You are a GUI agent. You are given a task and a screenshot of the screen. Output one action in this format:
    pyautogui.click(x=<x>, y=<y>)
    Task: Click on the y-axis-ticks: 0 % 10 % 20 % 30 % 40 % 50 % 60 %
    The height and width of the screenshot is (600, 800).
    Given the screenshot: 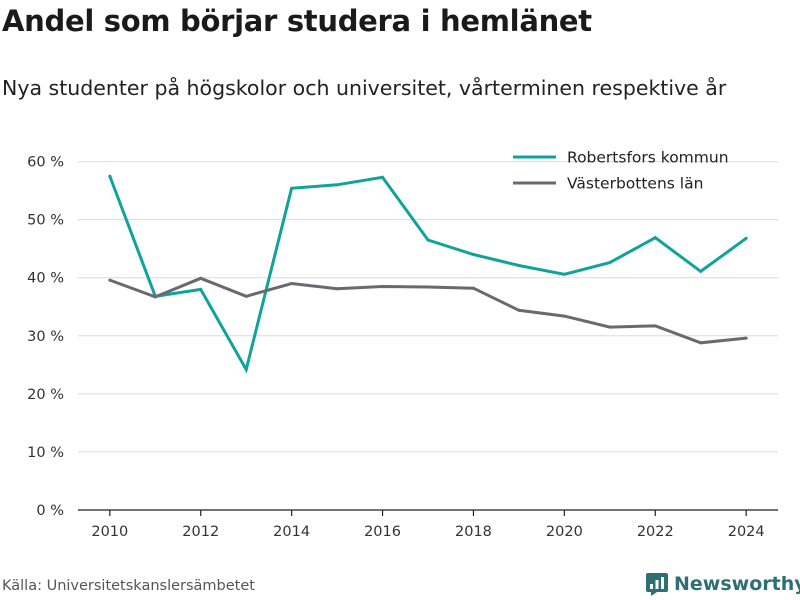 What is the action you would take?
    pyautogui.click(x=45, y=337)
    